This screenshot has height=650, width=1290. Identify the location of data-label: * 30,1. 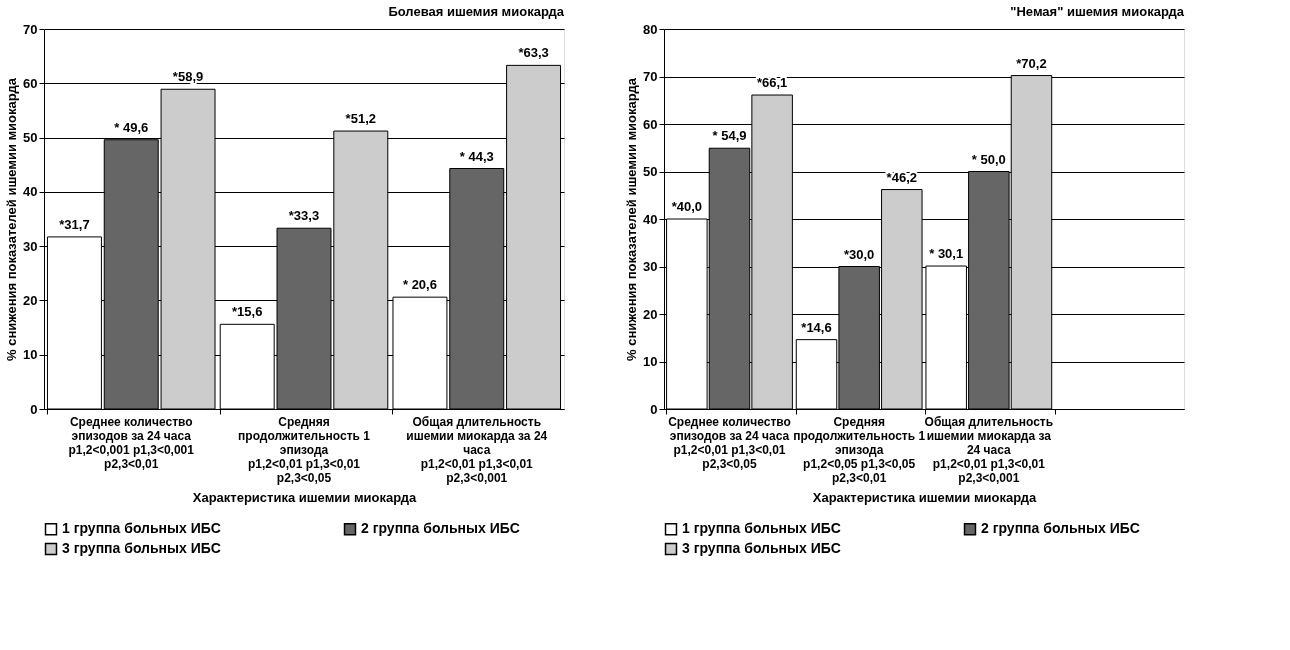
(946, 254).